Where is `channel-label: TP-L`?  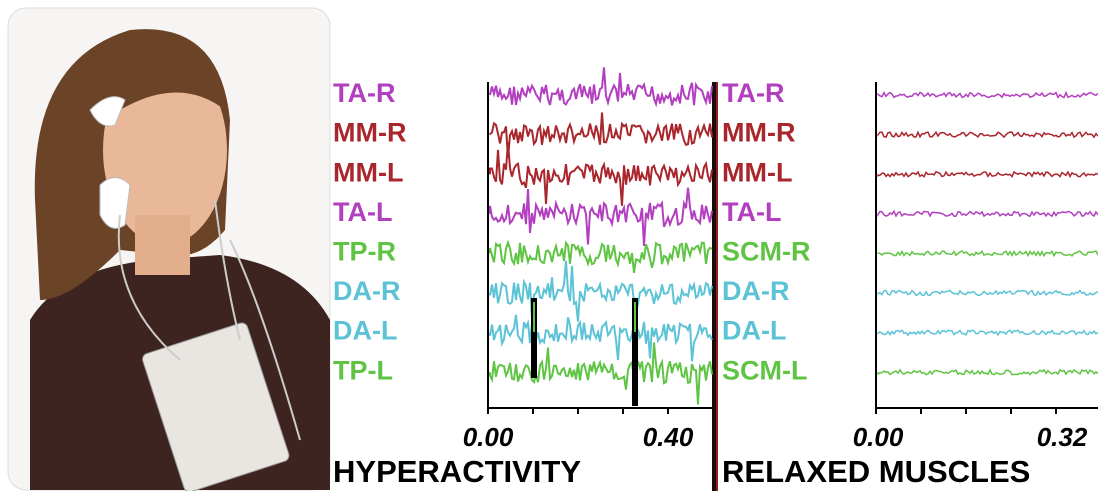 channel-label: TP-L is located at coordinates (363, 370).